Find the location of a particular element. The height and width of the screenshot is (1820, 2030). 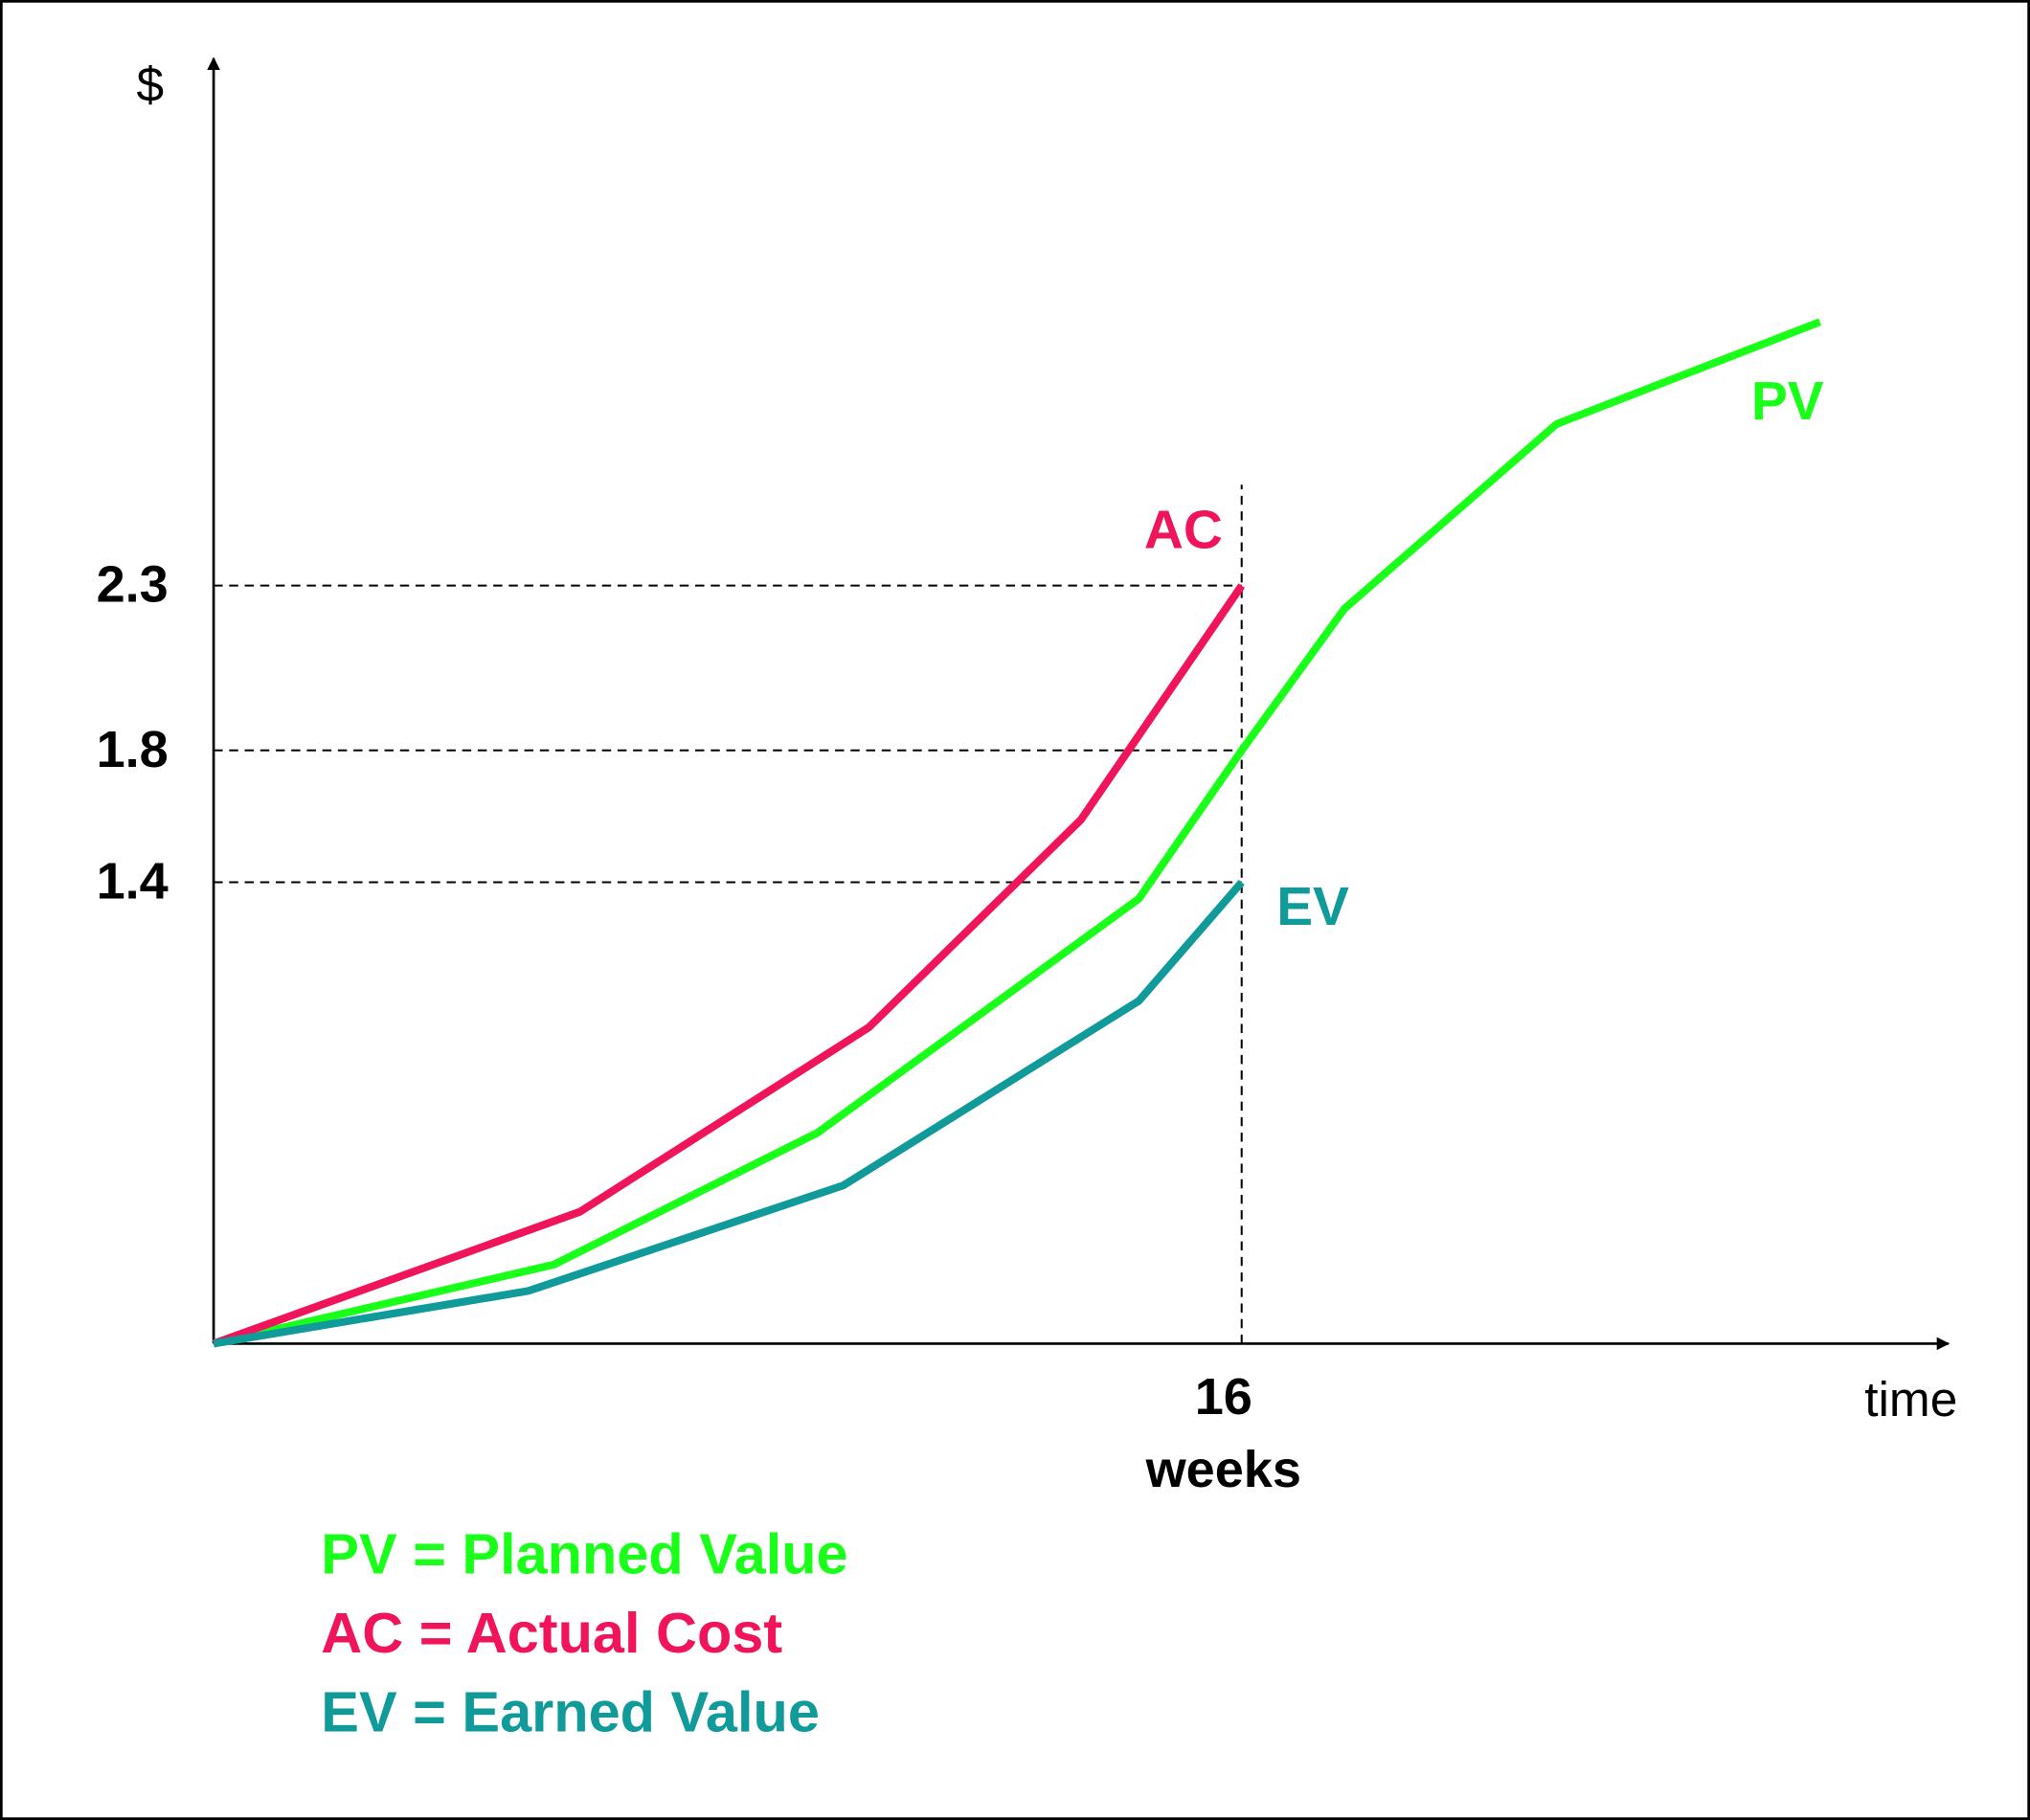

line-label: EV is located at coordinates (1312, 907).